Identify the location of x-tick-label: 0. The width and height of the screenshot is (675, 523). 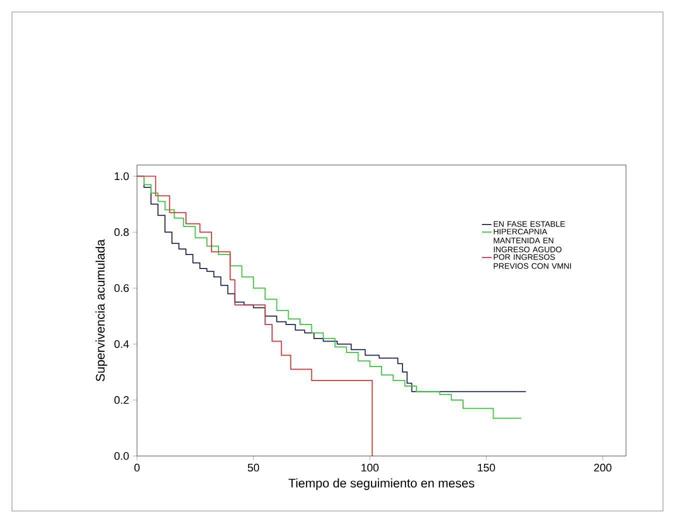
(137, 468).